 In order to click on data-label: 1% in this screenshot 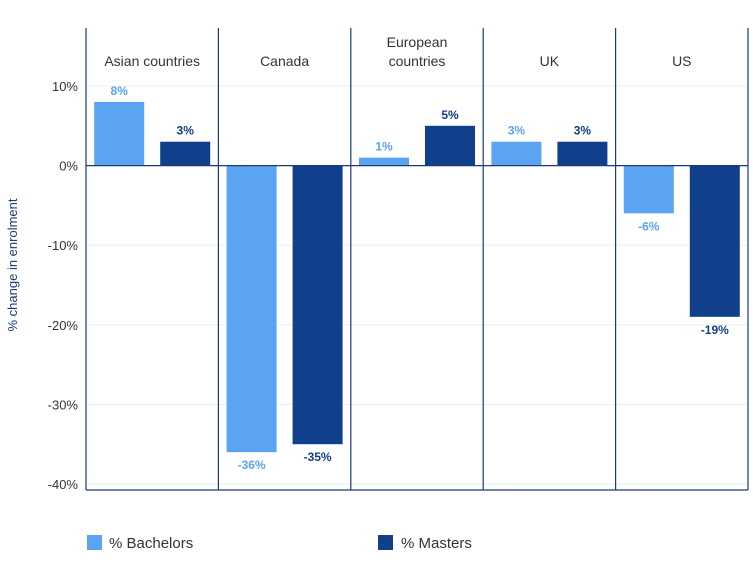, I will do `click(384, 147)`.